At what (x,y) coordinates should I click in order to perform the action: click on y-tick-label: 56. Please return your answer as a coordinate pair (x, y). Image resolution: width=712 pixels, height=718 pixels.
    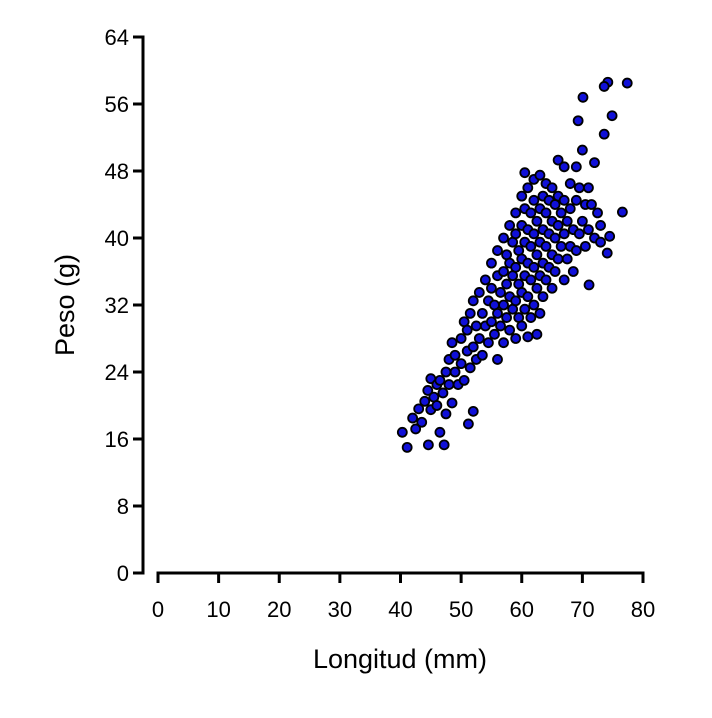
    Looking at the image, I should click on (117, 104).